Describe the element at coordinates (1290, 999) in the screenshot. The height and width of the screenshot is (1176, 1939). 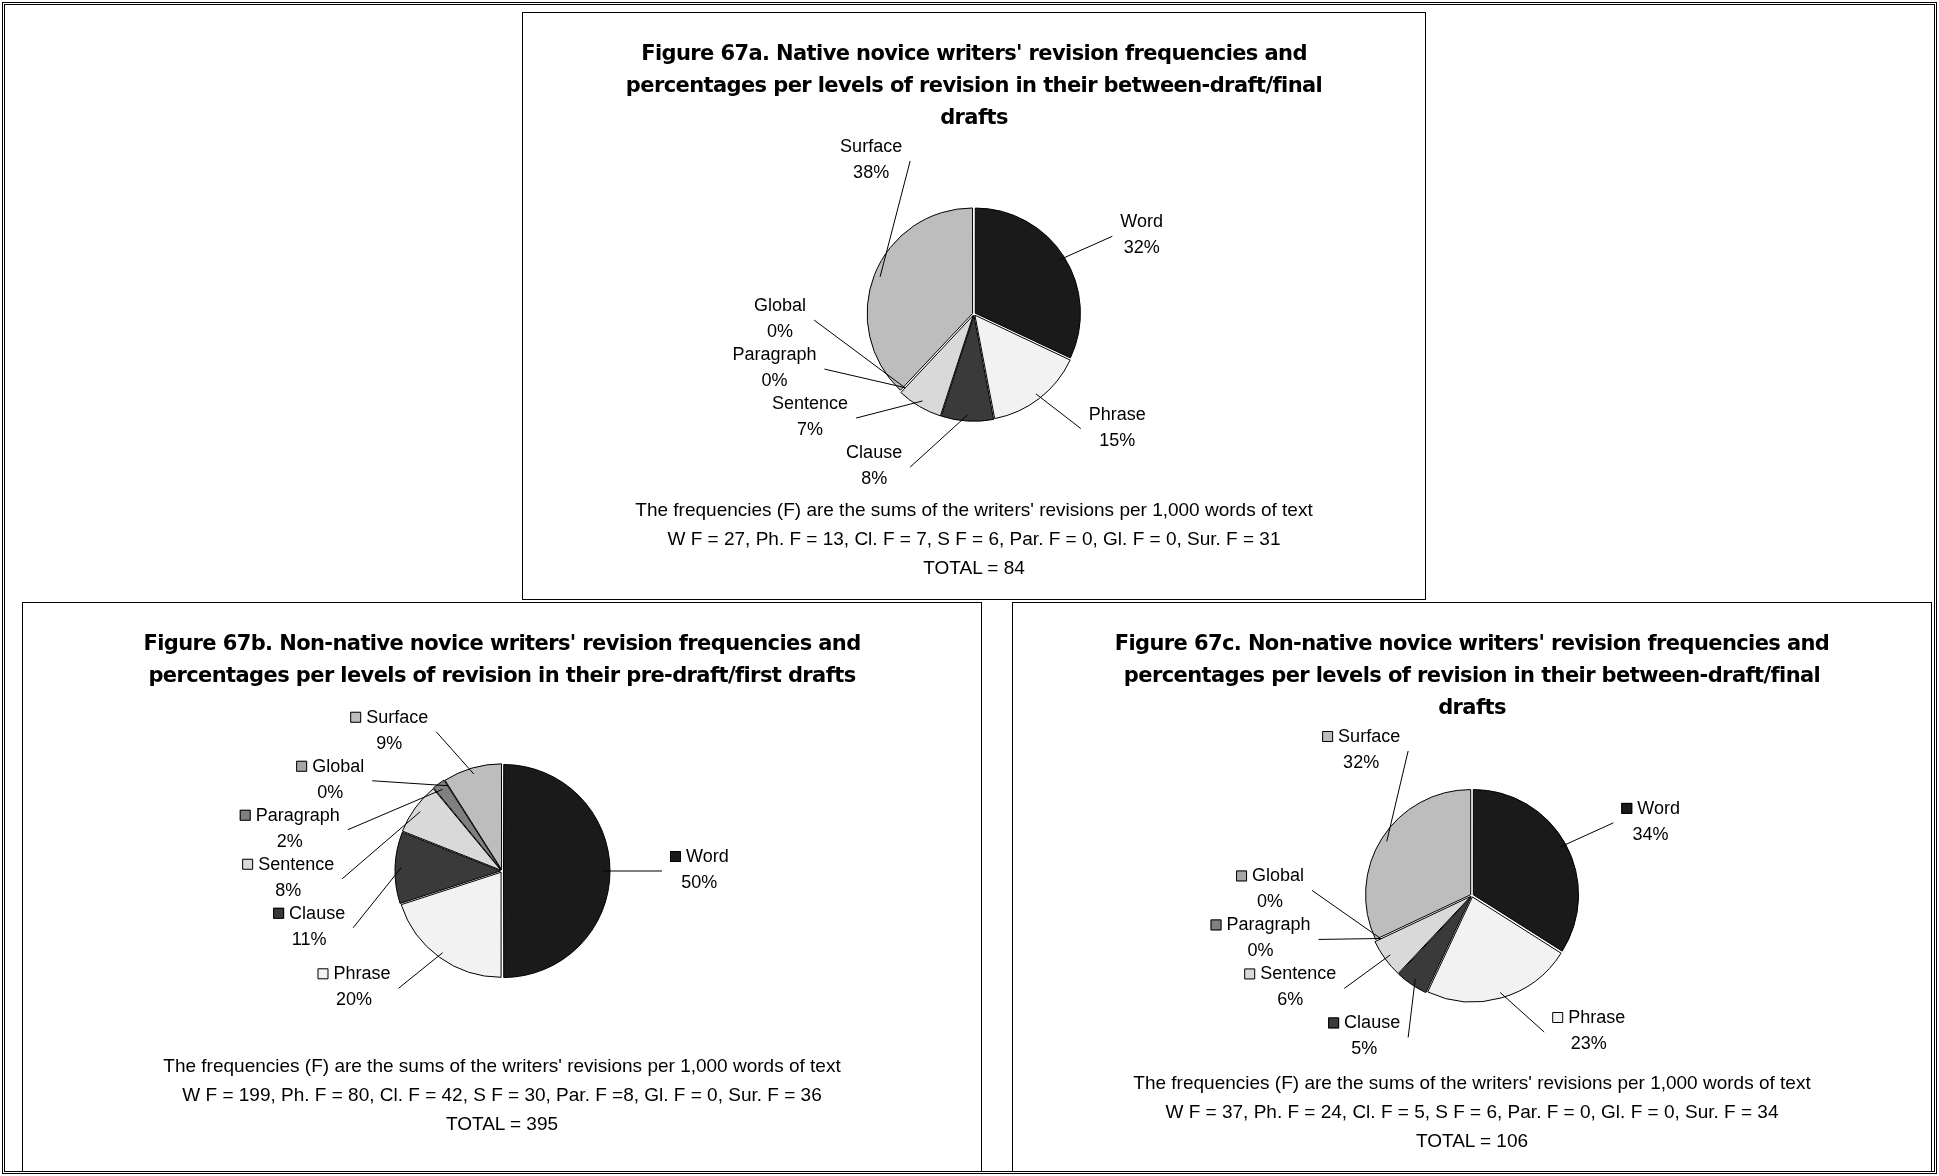
I see `data-label: 6%` at that location.